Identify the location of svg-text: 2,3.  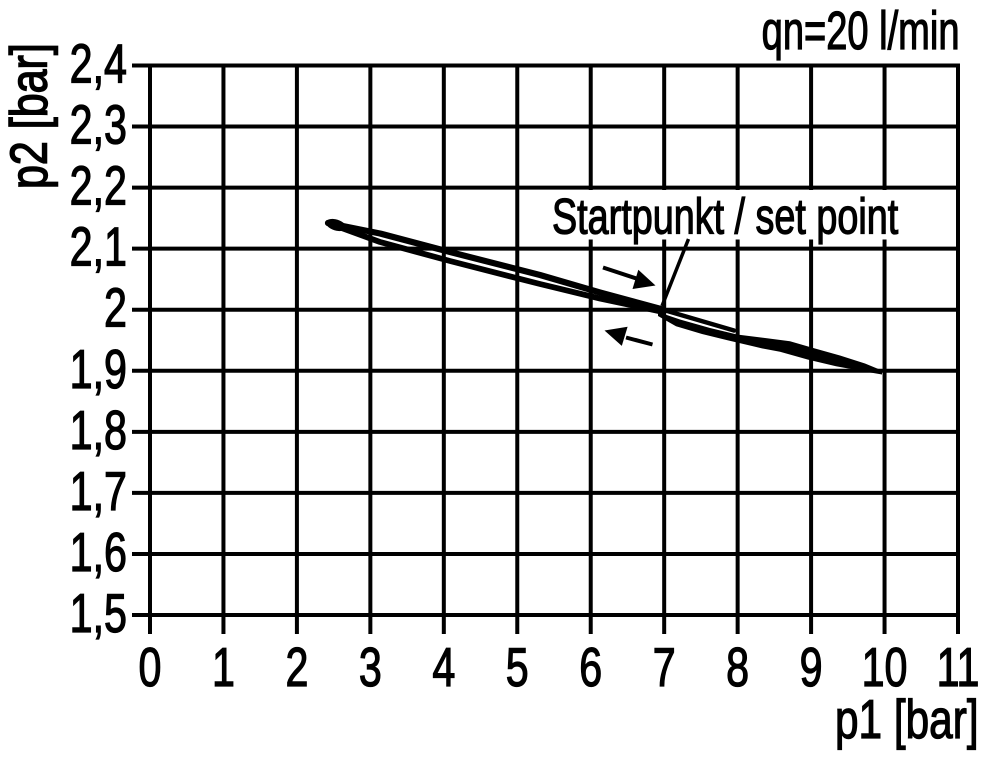
(98, 125).